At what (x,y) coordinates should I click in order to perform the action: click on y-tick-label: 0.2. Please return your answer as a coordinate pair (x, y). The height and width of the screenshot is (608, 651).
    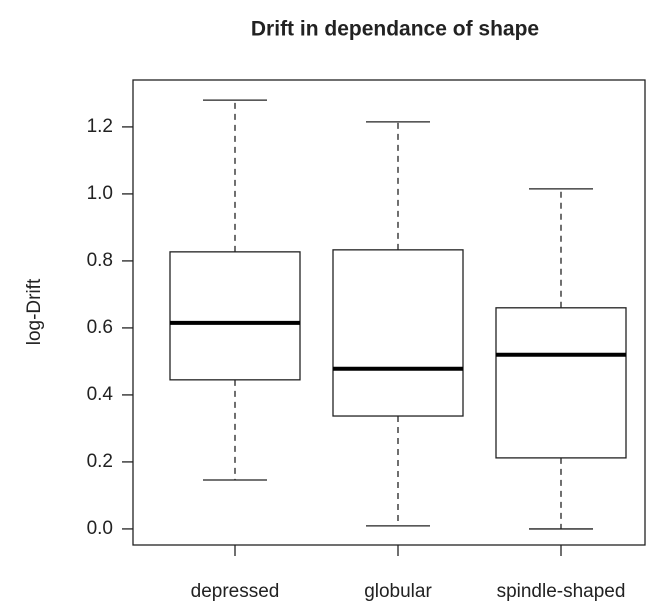
    Looking at the image, I should click on (100, 461).